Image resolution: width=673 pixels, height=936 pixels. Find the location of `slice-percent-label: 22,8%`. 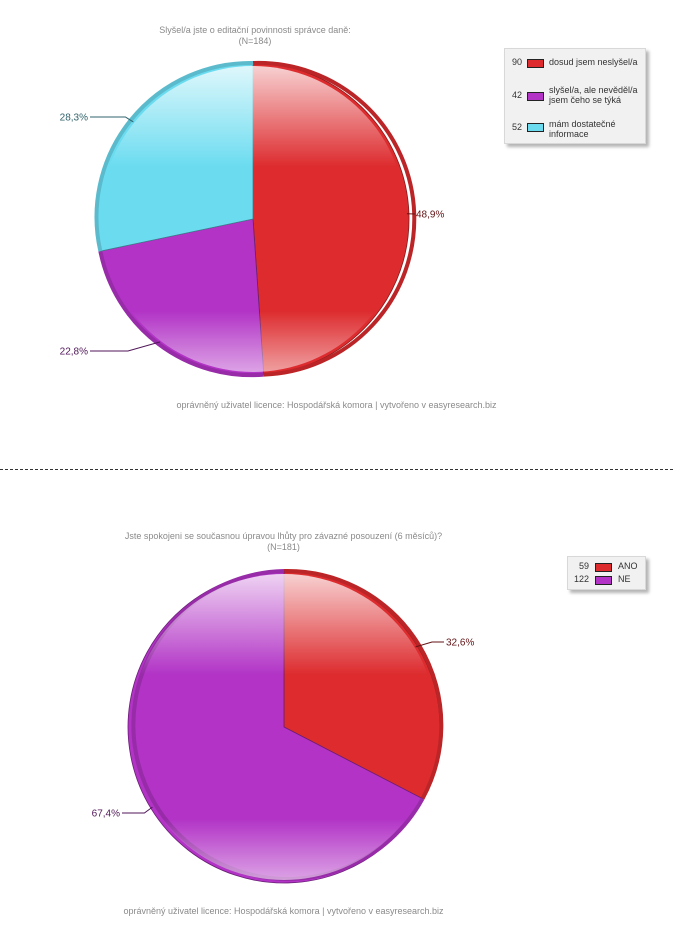

slice-percent-label: 22,8% is located at coordinates (74, 352).